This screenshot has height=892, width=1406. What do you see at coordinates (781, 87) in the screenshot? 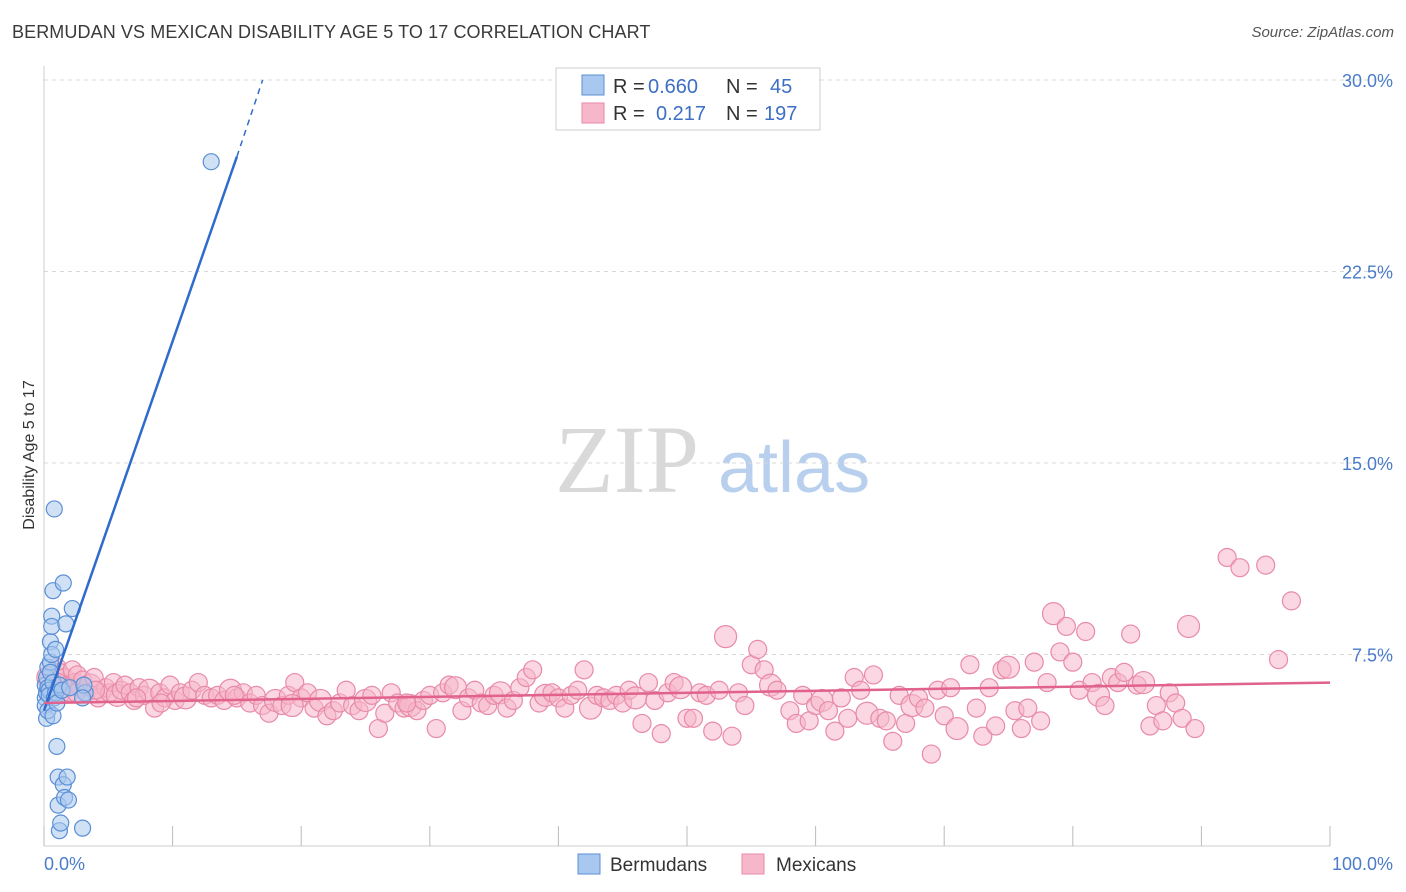
I see `legend-n-value-bermudans: 45` at bounding box center [781, 87].